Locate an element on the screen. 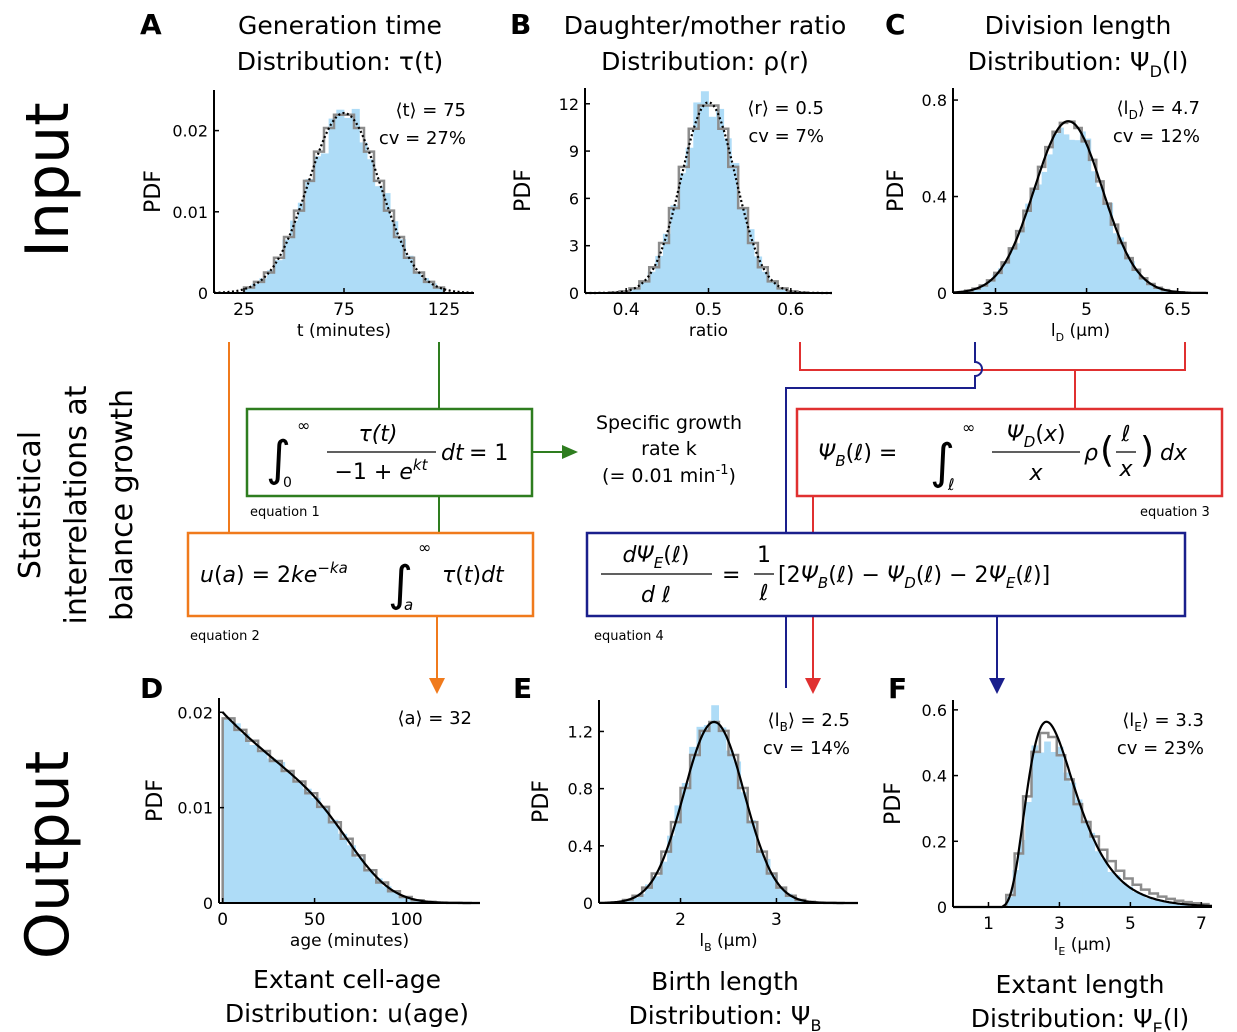  stat-mean: ⟨lE⟩ = 3.3 is located at coordinates (1163, 722).